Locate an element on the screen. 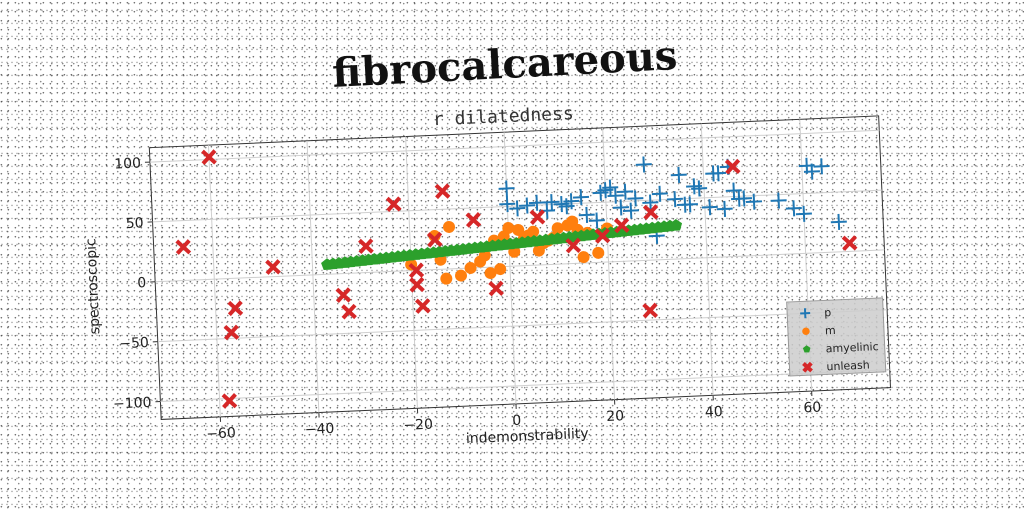 Image resolution: width=1024 pixels, height=512 pixels. chart-subtitle: r dilatedness is located at coordinates (503, 116).